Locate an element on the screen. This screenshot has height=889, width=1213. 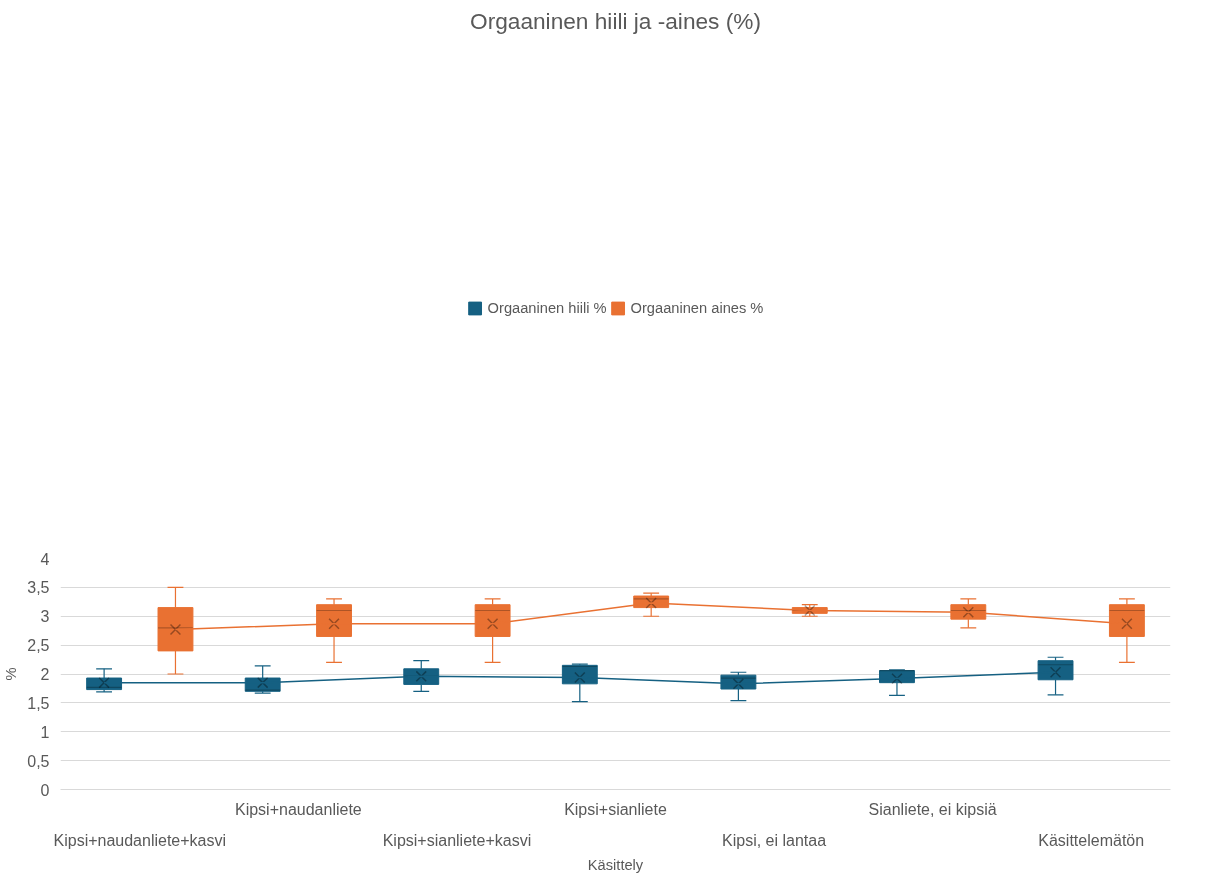
legend-label: Orgaaninen aines % is located at coordinates (697, 308).